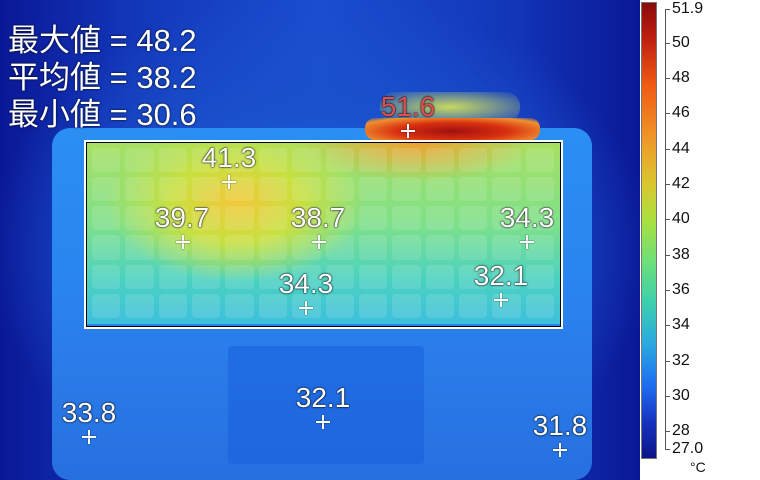 The height and width of the screenshot is (480, 760). I want to click on color-scale-bar, so click(649, 230).